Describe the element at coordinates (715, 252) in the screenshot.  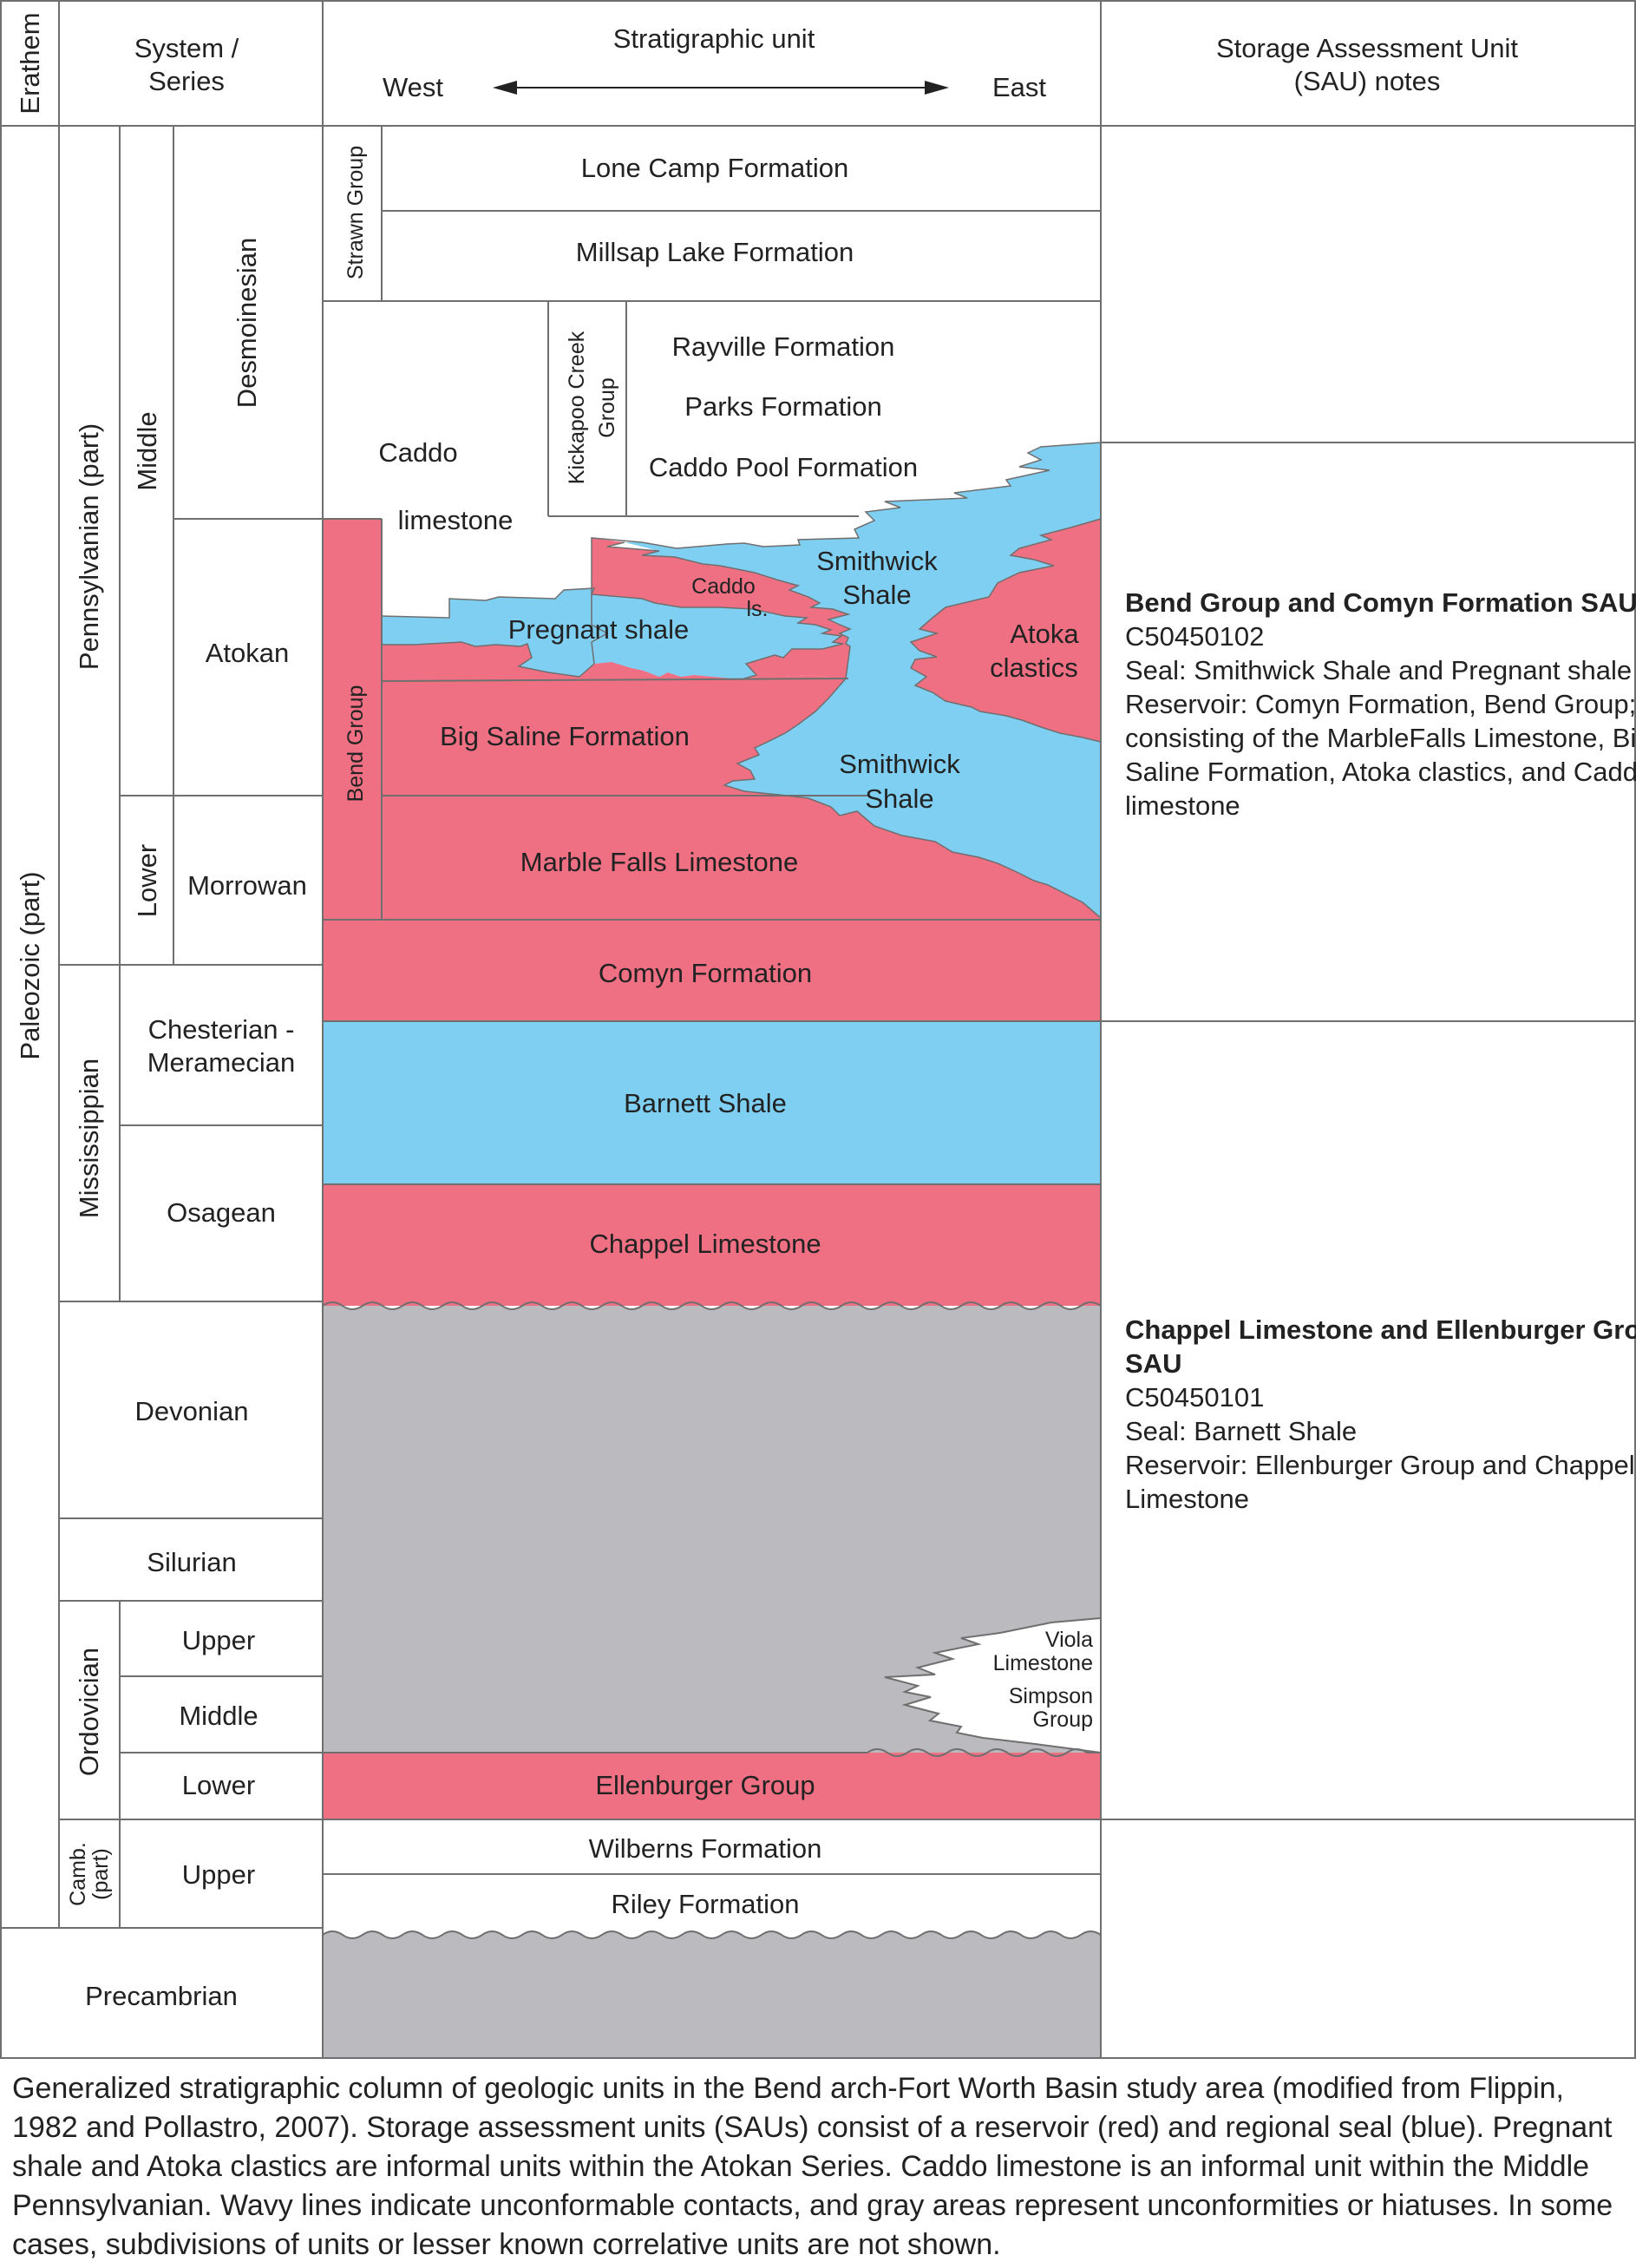
I see `unit-millsap-lake-formation: Millsap Lake Formation` at that location.